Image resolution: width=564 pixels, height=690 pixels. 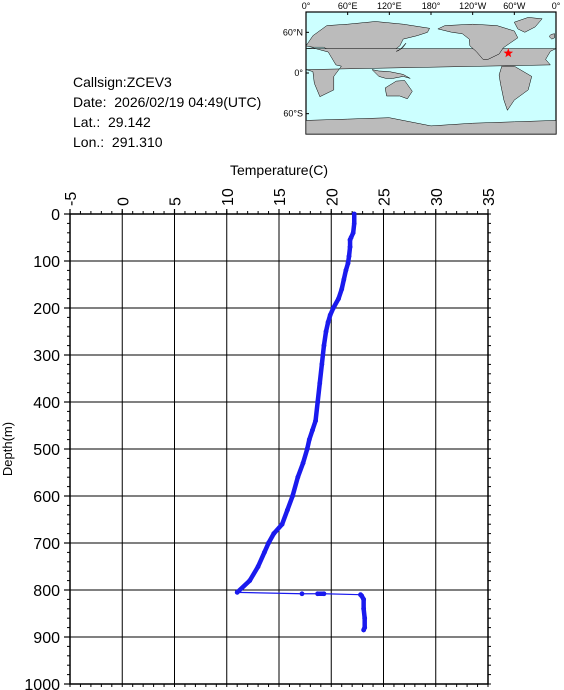 I want to click on y-tick-label: 600, so click(x=46, y=497).